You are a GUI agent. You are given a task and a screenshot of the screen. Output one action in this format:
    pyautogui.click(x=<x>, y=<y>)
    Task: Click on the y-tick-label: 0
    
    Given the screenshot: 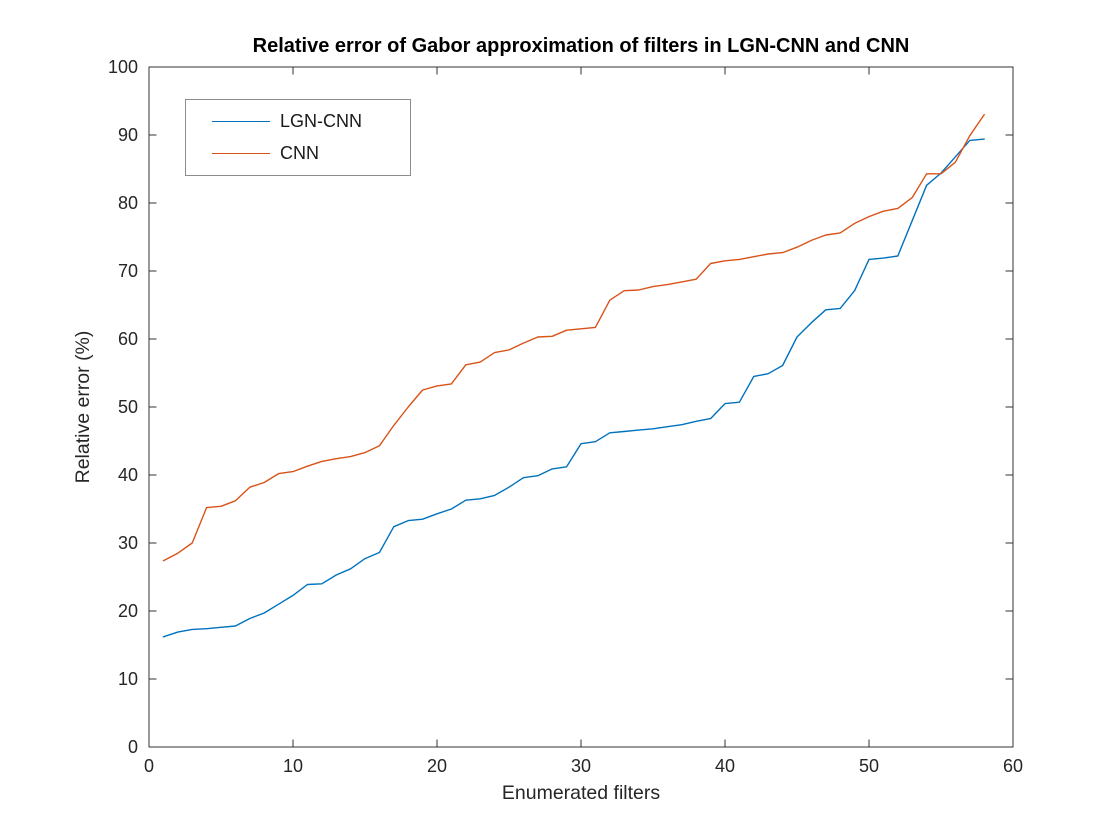 What is the action you would take?
    pyautogui.click(x=133, y=747)
    